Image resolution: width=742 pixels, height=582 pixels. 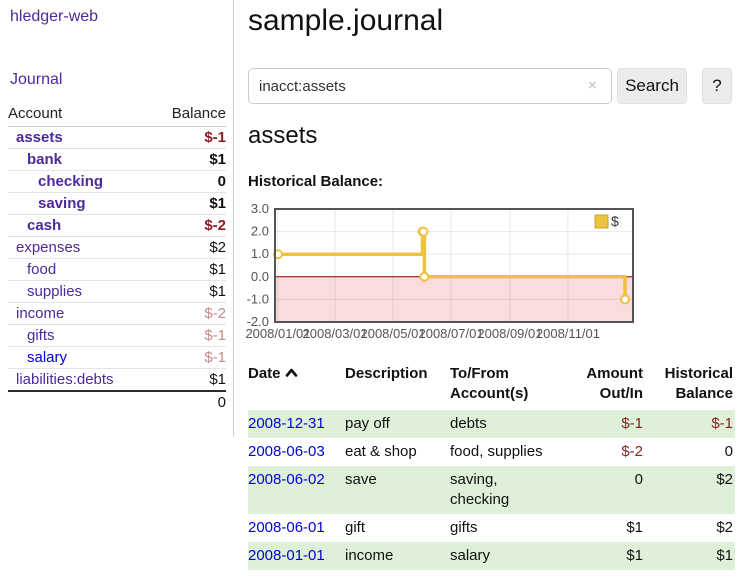 What do you see at coordinates (690, 424) in the screenshot?
I see `transaction-balance: $-1` at bounding box center [690, 424].